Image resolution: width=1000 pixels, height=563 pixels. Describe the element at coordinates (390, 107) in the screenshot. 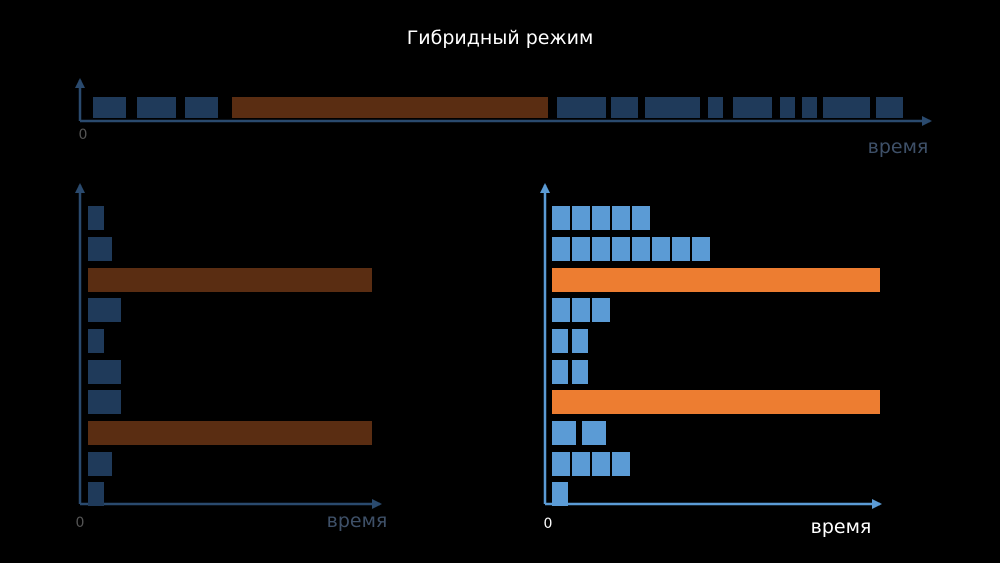

I see `long-task-block` at that location.